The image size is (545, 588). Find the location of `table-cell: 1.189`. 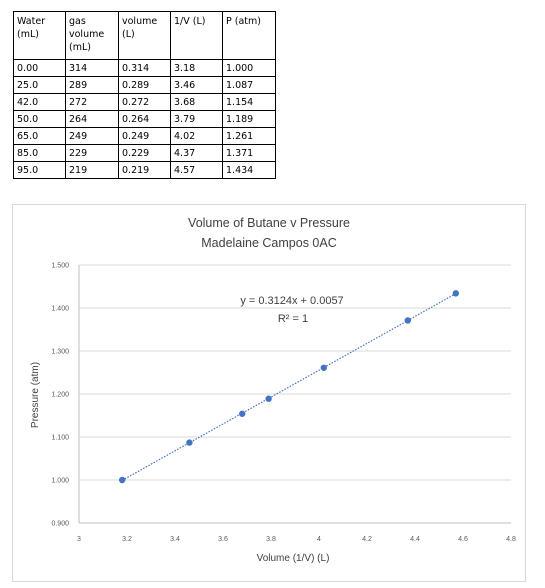

table-cell: 1.189 is located at coordinates (249, 119).